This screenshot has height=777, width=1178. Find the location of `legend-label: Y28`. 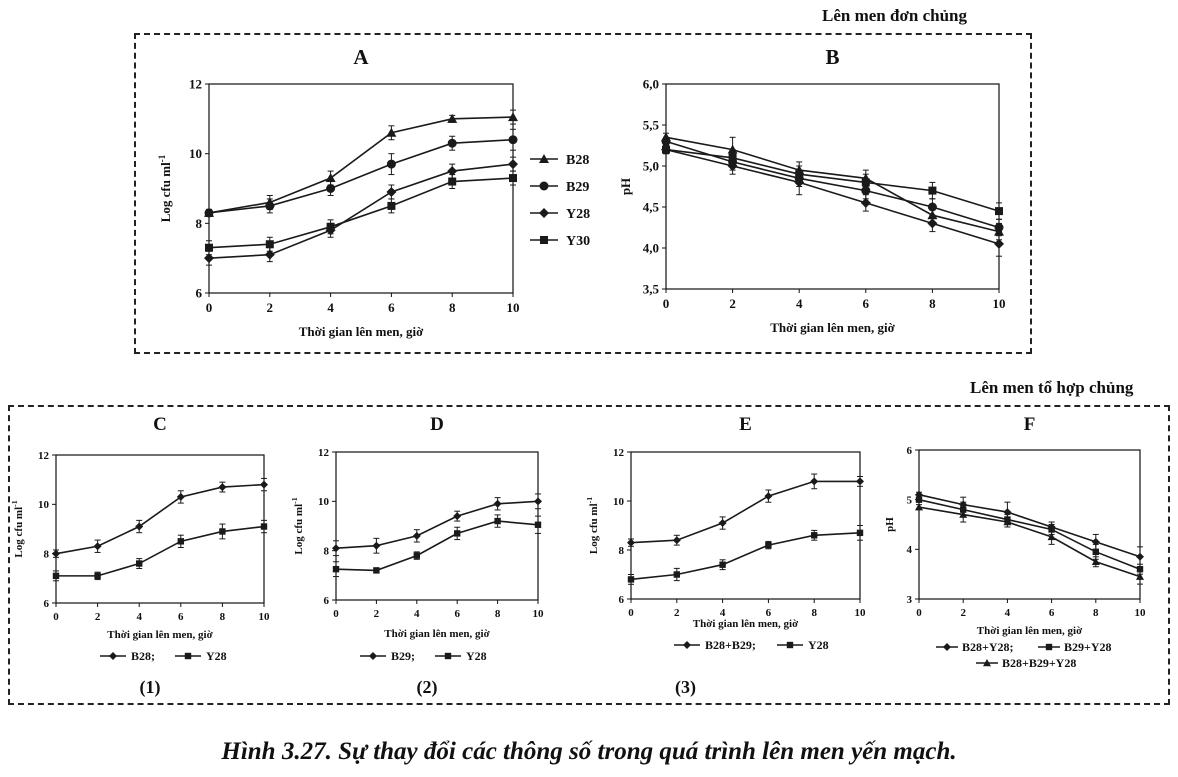

legend-label: Y28 is located at coordinates (578, 214).